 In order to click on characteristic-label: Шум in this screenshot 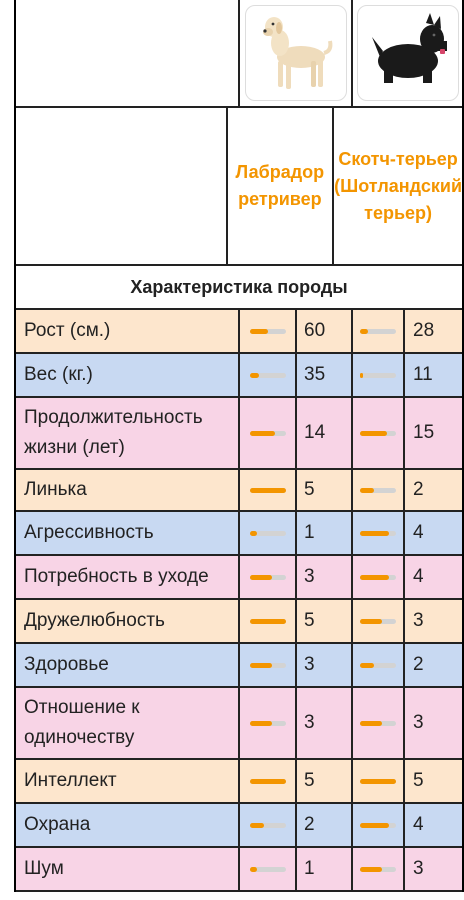, I will do `click(128, 869)`.